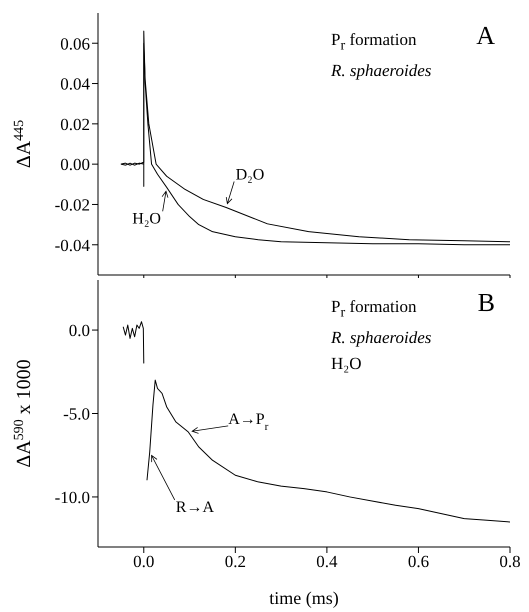 The width and height of the screenshot is (529, 612). What do you see at coordinates (75, 44) in the screenshot?
I see `y-tick-label: 0.06` at bounding box center [75, 44].